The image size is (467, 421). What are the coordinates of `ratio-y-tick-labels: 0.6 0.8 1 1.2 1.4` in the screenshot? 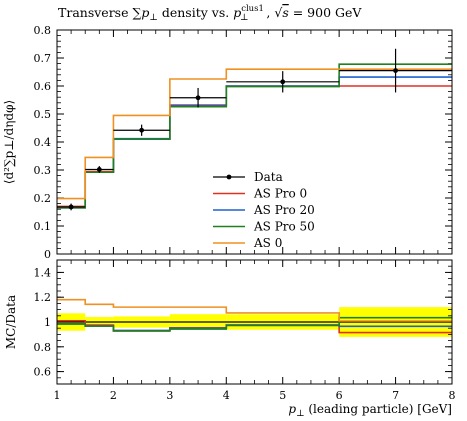 It's located at (43, 322).